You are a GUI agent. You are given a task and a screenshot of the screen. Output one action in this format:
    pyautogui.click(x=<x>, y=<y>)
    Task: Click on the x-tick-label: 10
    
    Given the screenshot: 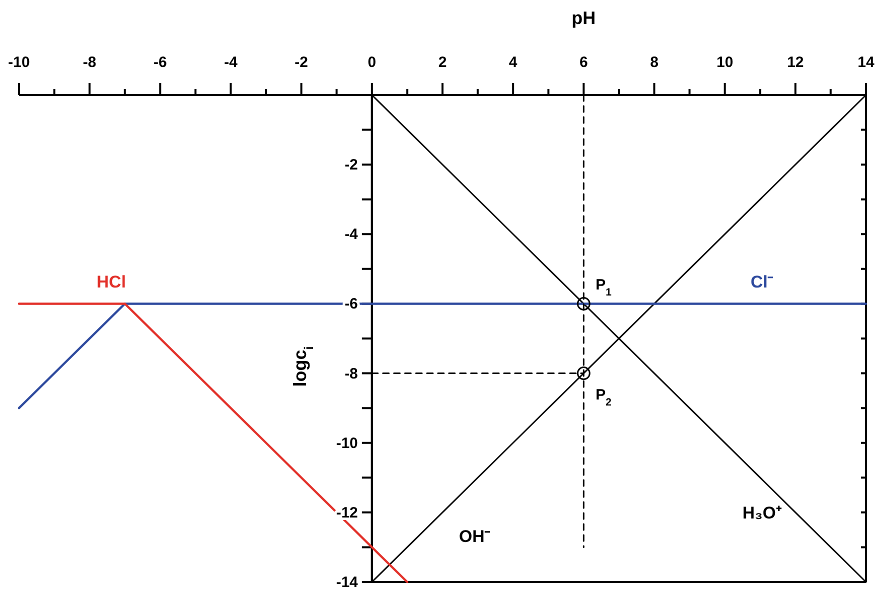 What is the action you would take?
    pyautogui.click(x=725, y=62)
    